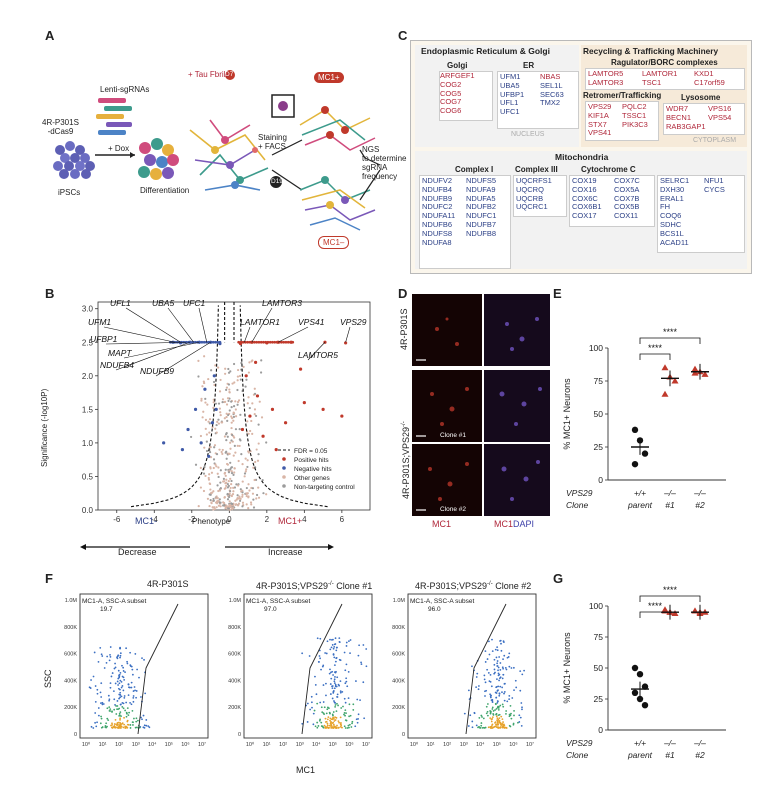  Describe the element at coordinates (675, 180) in the screenshot. I see `mito-gene: SELRC1` at that location.